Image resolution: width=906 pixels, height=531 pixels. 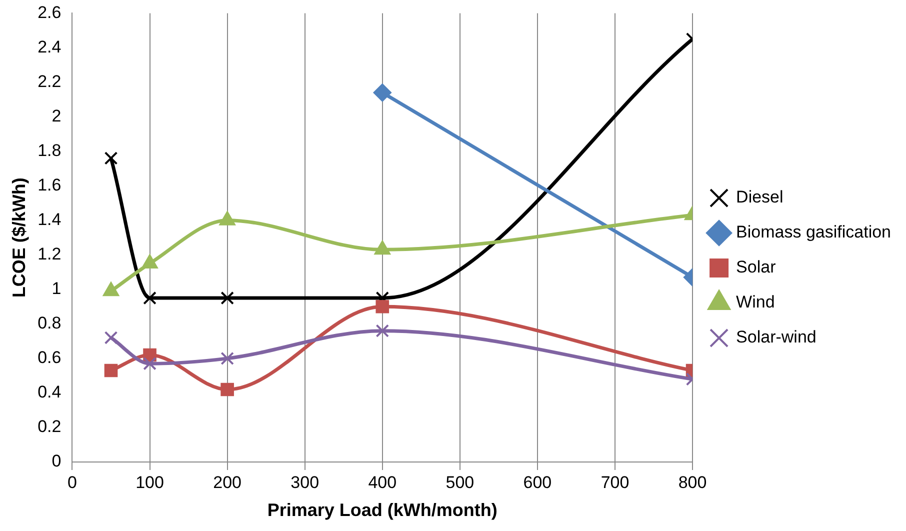 I want to click on legend-label: Wind, so click(x=755, y=302).